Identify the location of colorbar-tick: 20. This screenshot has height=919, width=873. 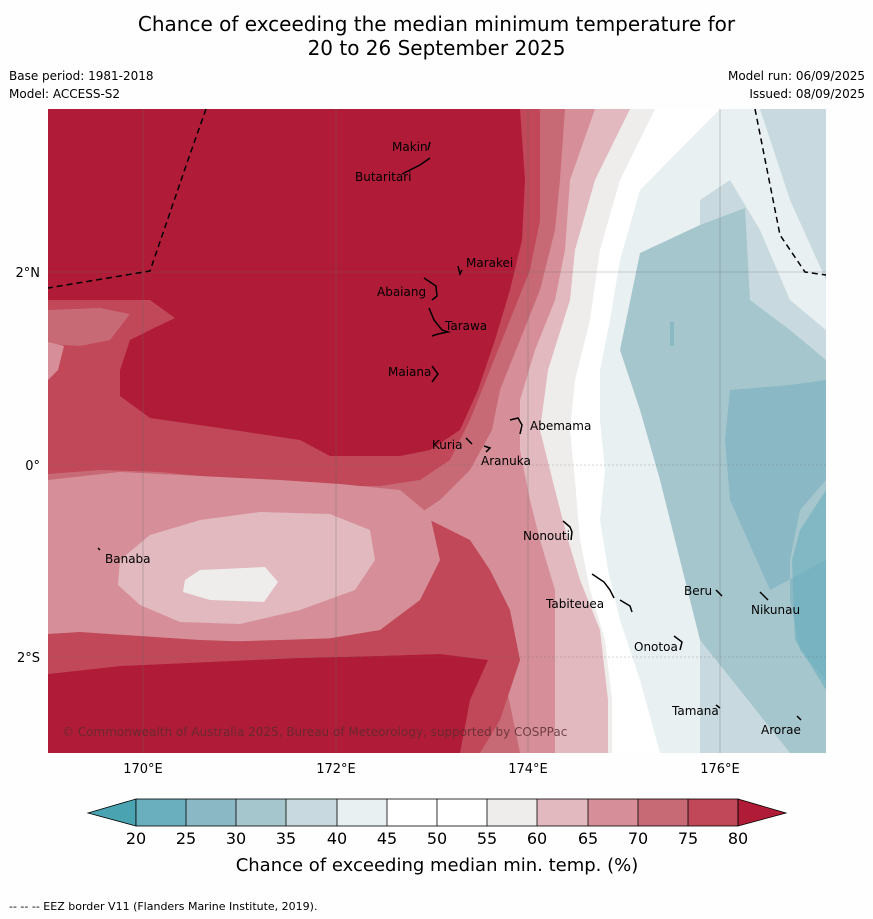
(136, 838).